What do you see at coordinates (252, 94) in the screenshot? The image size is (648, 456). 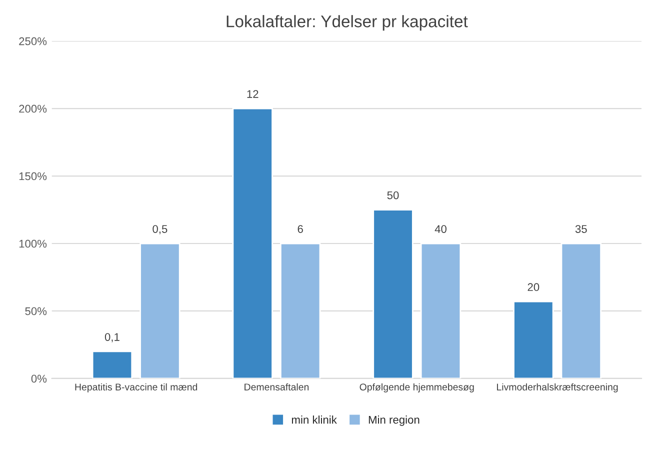 I see `annotation: 12` at bounding box center [252, 94].